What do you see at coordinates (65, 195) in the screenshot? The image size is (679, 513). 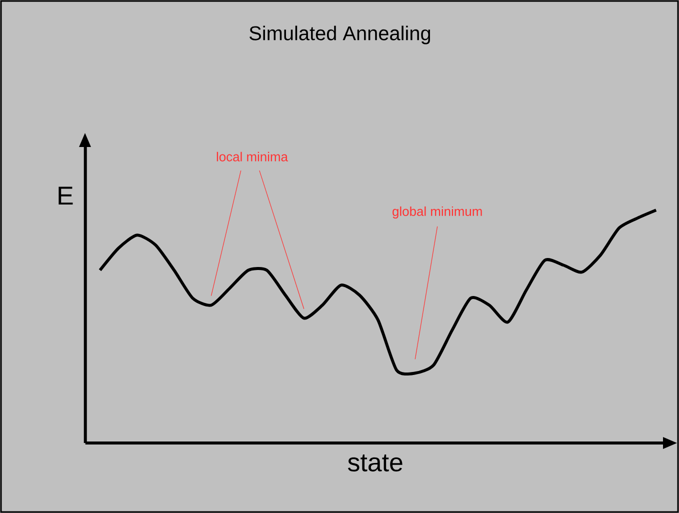 I see `y-axis-title: E` at bounding box center [65, 195].